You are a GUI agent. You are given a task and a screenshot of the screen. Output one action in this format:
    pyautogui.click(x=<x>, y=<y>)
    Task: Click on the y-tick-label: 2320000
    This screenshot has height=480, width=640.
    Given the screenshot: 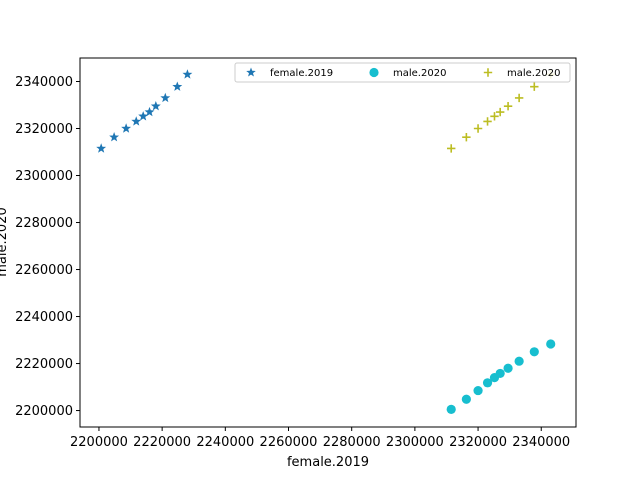 What is the action you would take?
    pyautogui.click(x=44, y=129)
    